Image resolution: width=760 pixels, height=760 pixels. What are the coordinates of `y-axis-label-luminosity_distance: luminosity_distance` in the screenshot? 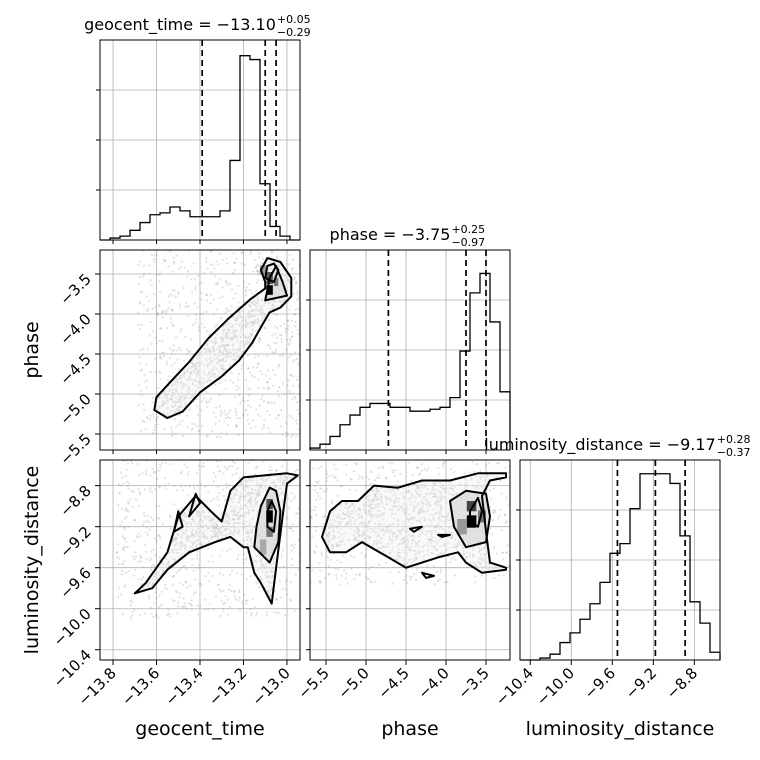 It's located at (32, 560).